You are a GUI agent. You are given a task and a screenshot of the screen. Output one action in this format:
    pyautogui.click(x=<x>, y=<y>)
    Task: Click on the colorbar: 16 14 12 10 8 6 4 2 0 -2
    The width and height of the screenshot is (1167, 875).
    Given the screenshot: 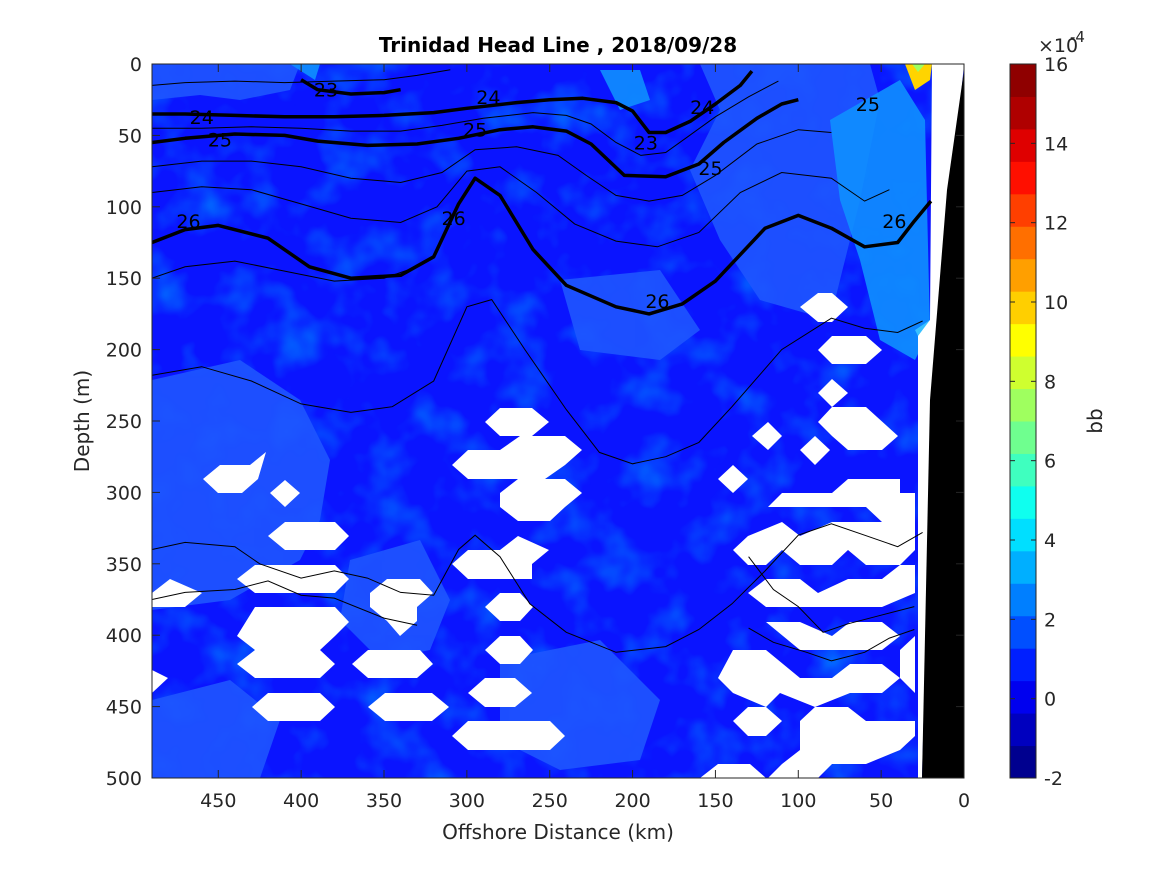 What is the action you would take?
    pyautogui.click(x=1039, y=422)
    